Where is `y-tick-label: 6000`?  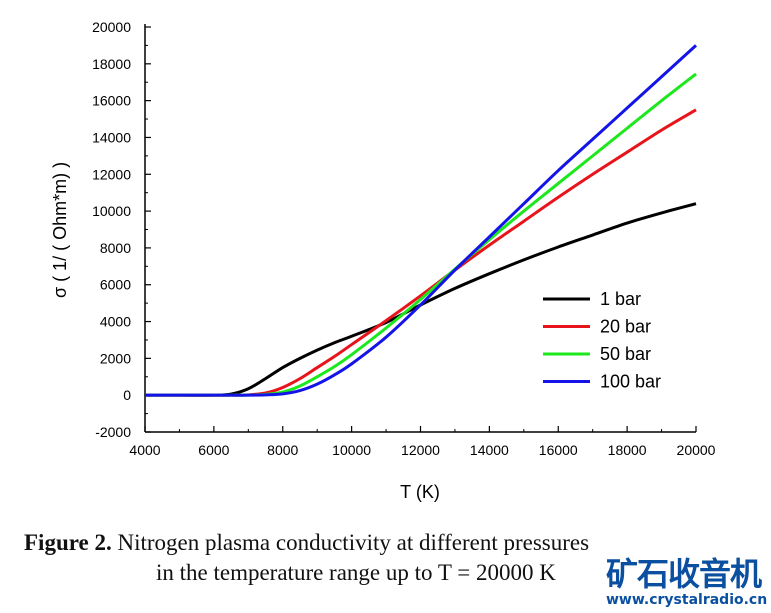
y-tick-label: 6000 is located at coordinates (115, 285).